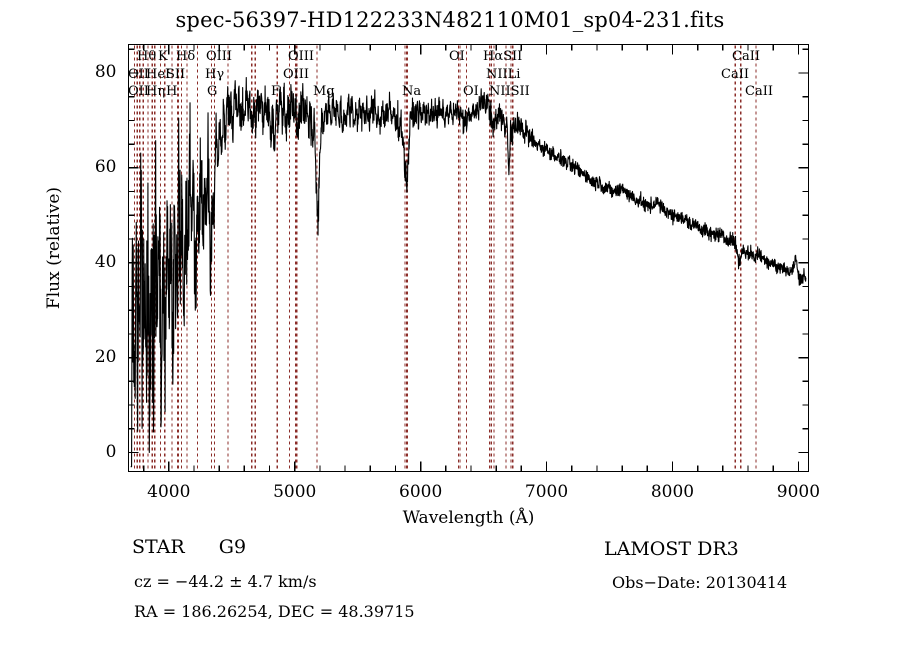 The image size is (900, 653). I want to click on x-tick-label: 6000, so click(421, 491).